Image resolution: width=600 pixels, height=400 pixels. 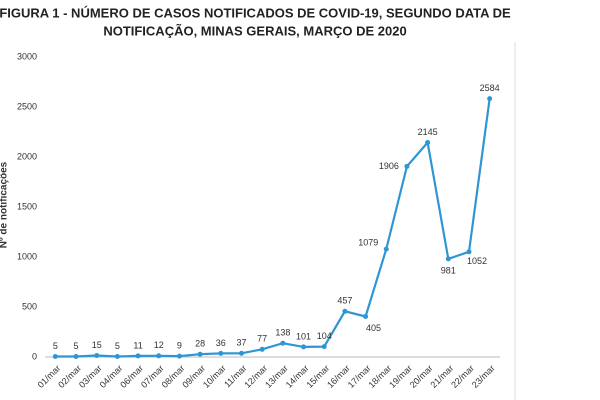 I want to click on data-label: 101, so click(x=303, y=336).